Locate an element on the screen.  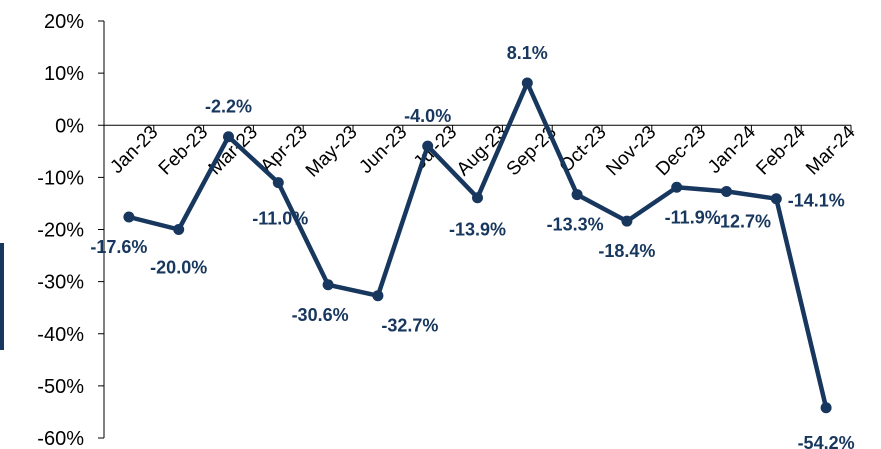
data-label: -11.9% is located at coordinates (693, 217).